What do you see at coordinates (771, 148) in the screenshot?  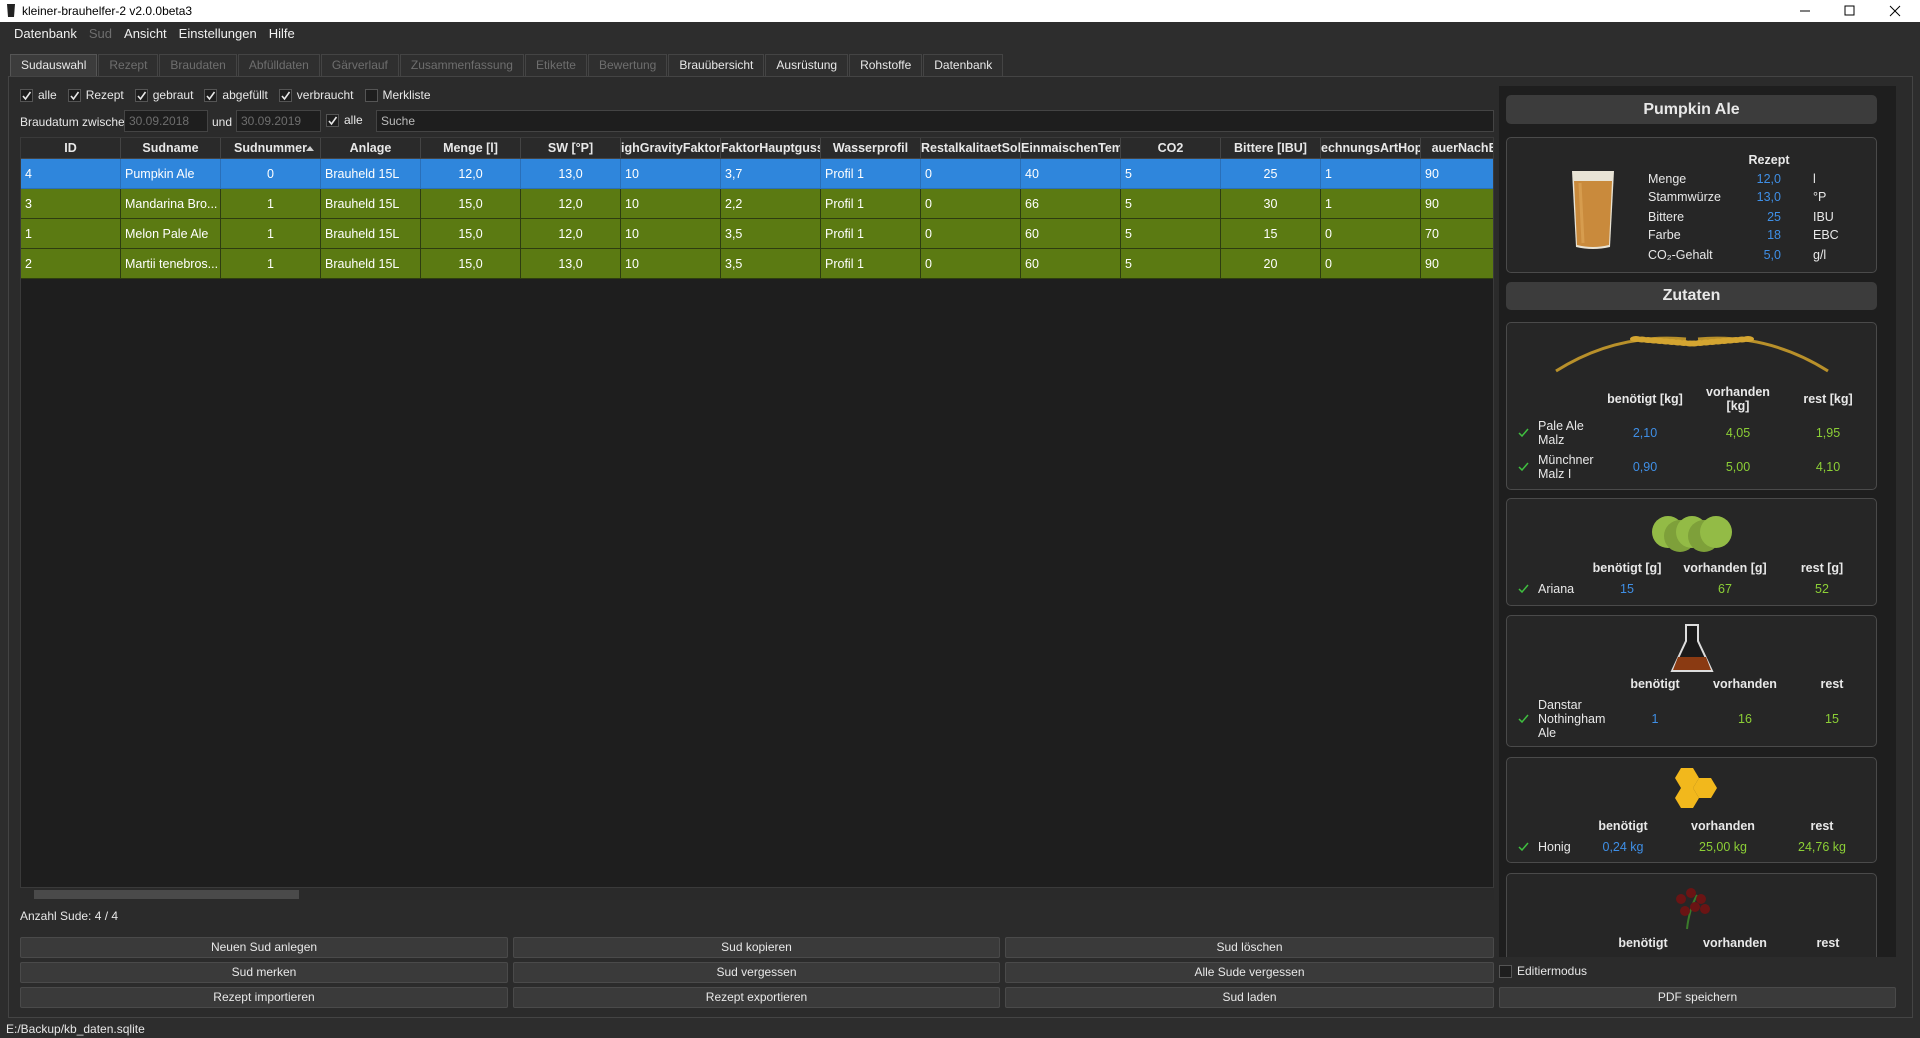 I see `column-header: FaktorHauptguss` at bounding box center [771, 148].